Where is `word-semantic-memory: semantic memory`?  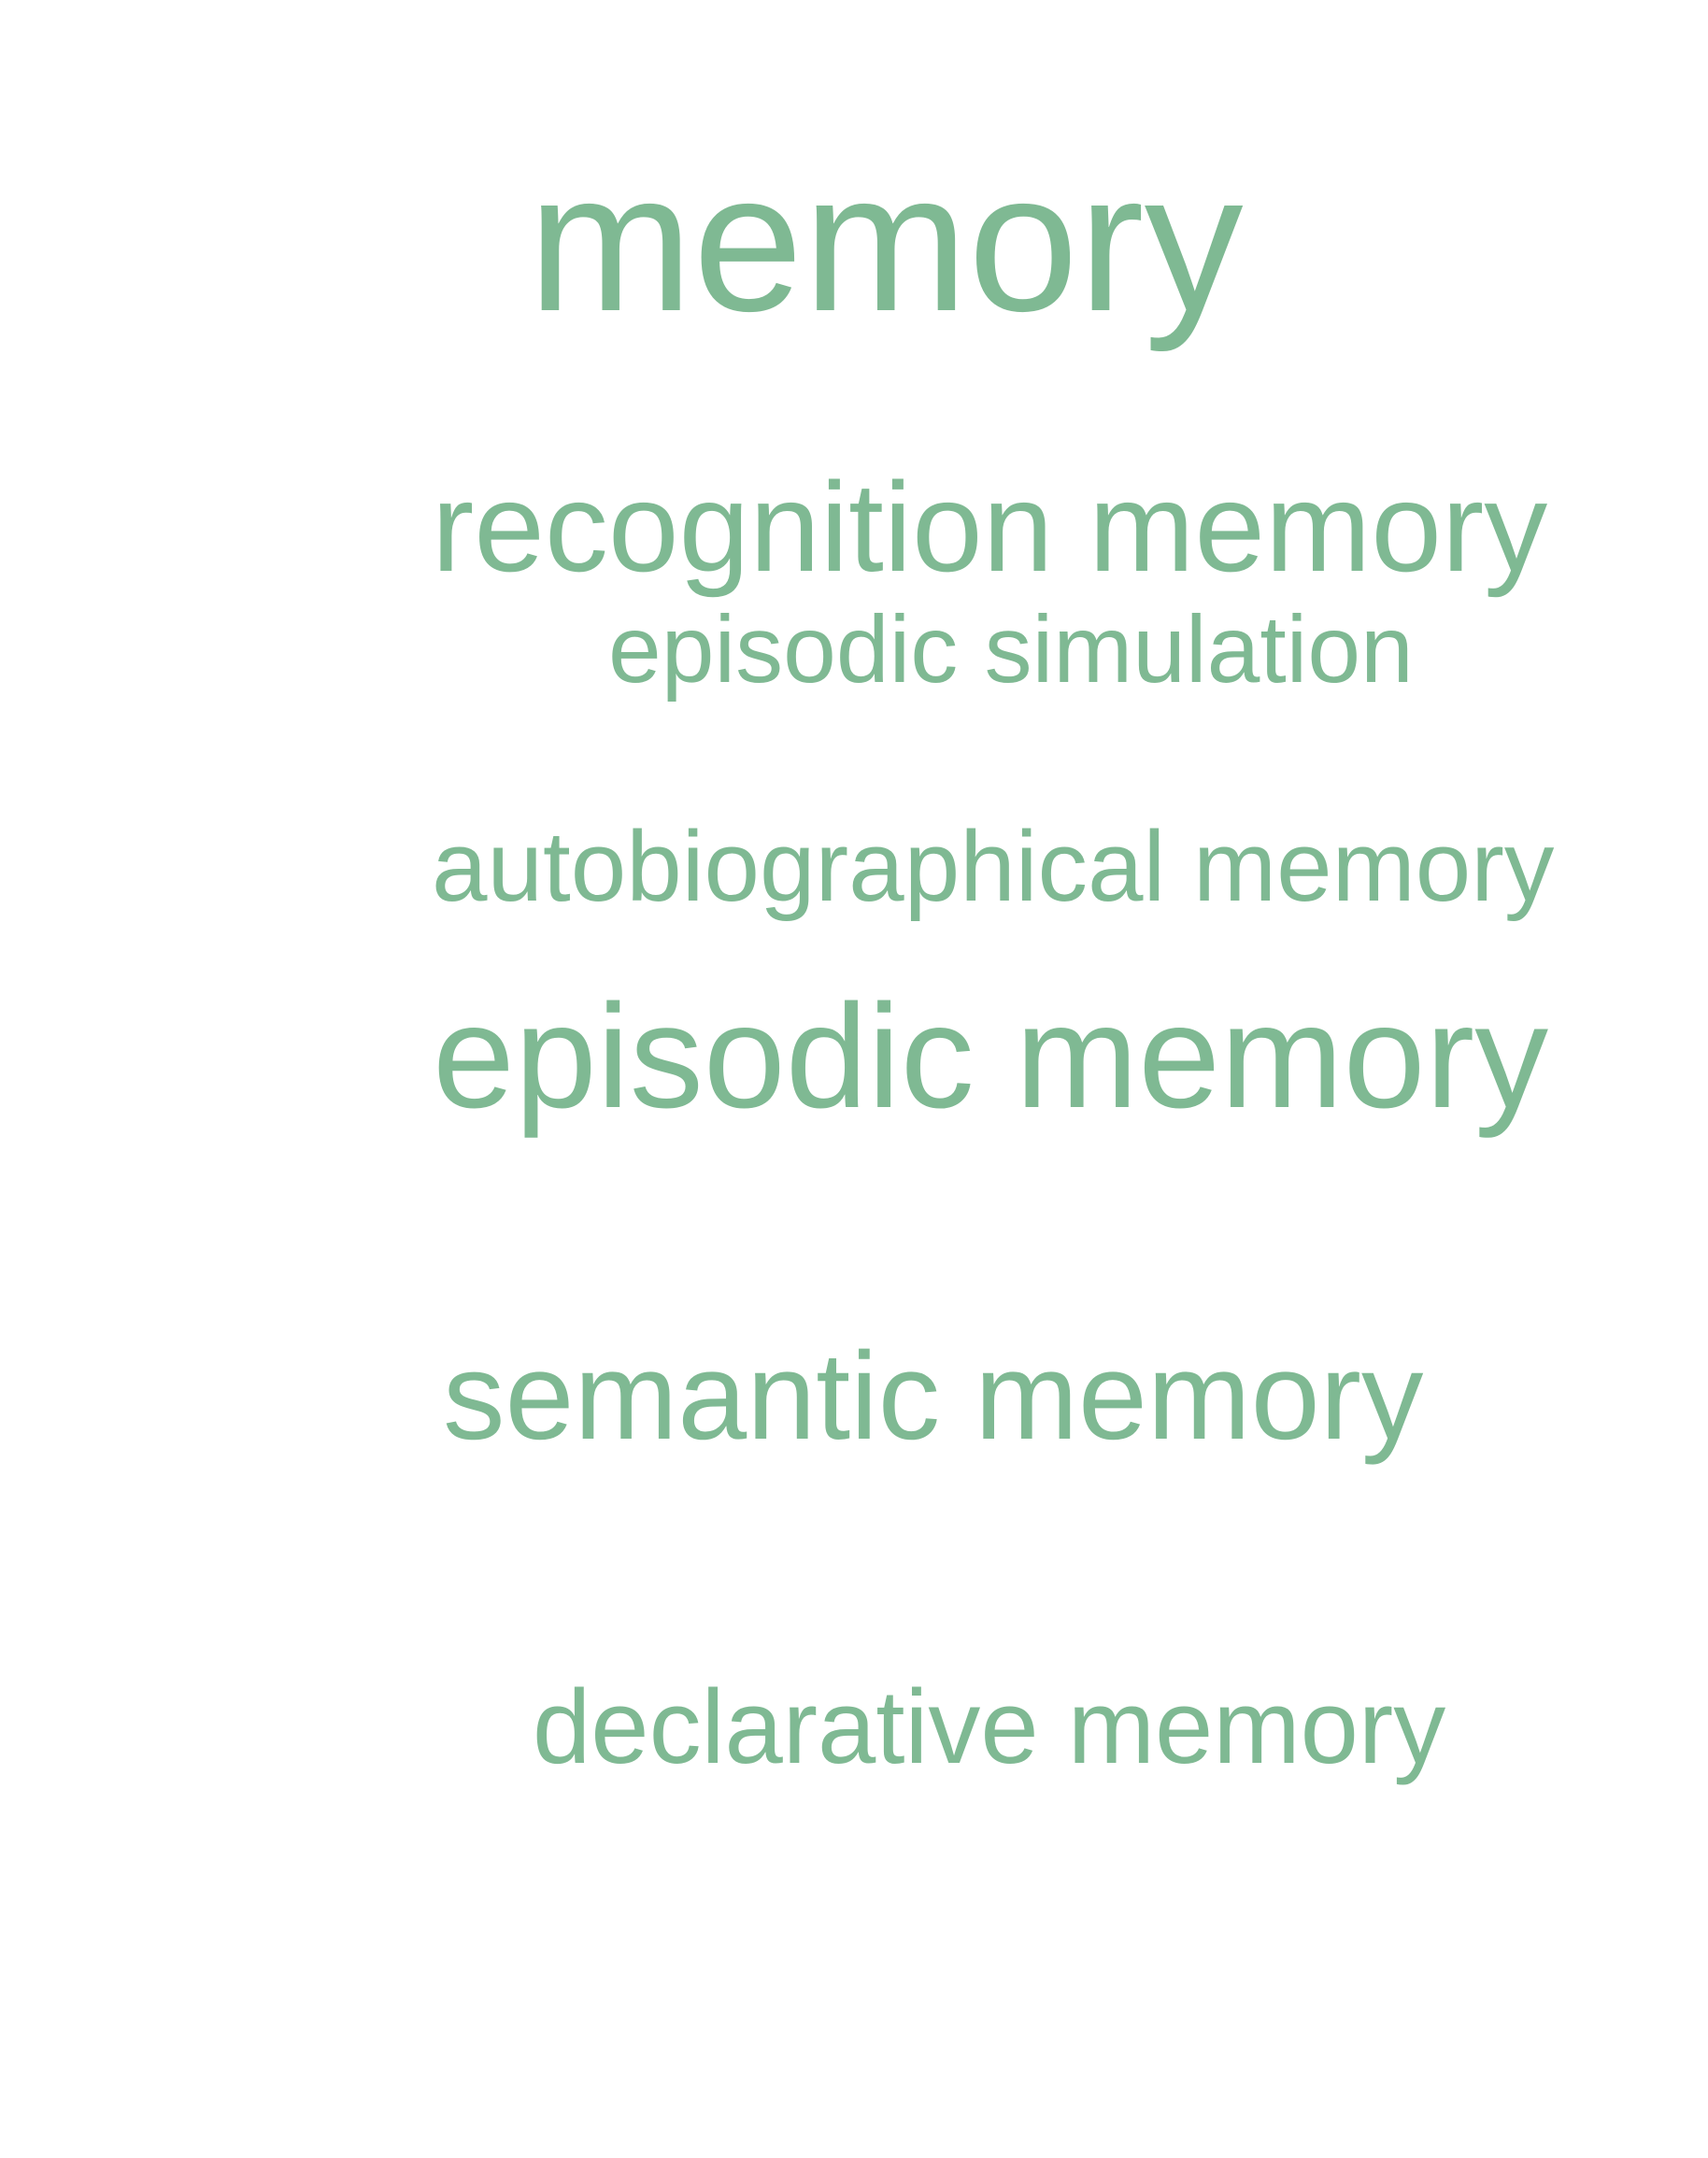 word-semantic-memory: semantic memory is located at coordinates (934, 1396).